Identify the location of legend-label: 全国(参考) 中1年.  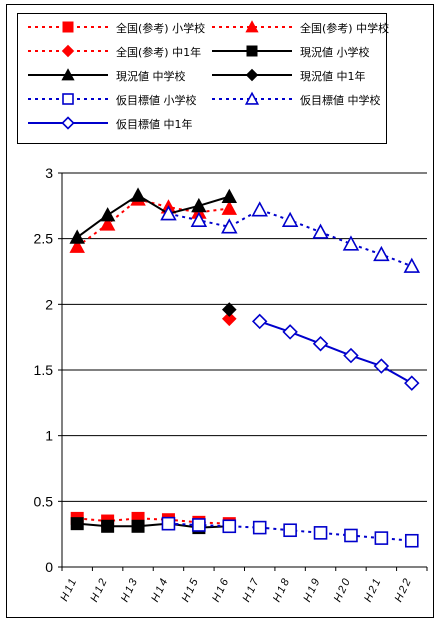
(159, 52).